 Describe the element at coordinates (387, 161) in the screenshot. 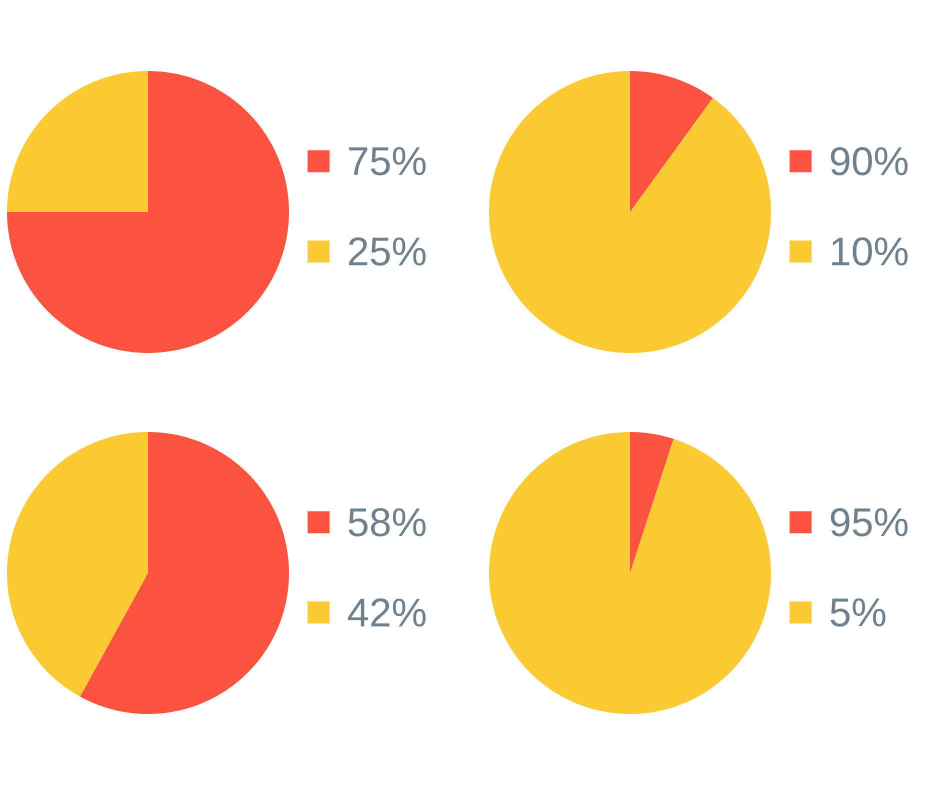

I see `legend-label: 75%` at that location.